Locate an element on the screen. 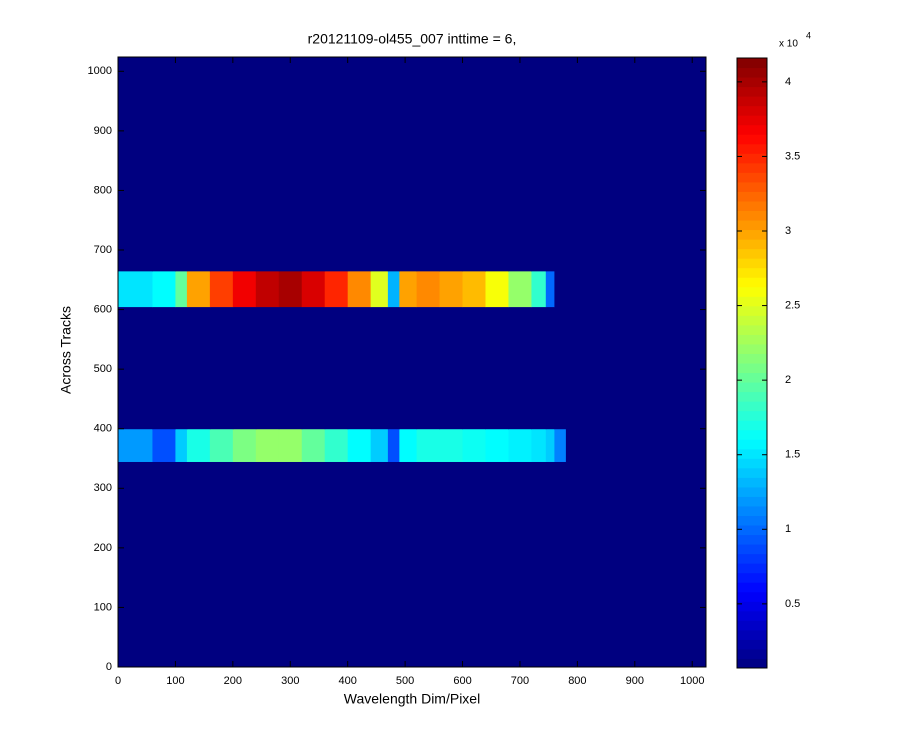 Image resolution: width=900 pixels, height=750 pixels. x-tick-label: 300 is located at coordinates (290, 681).